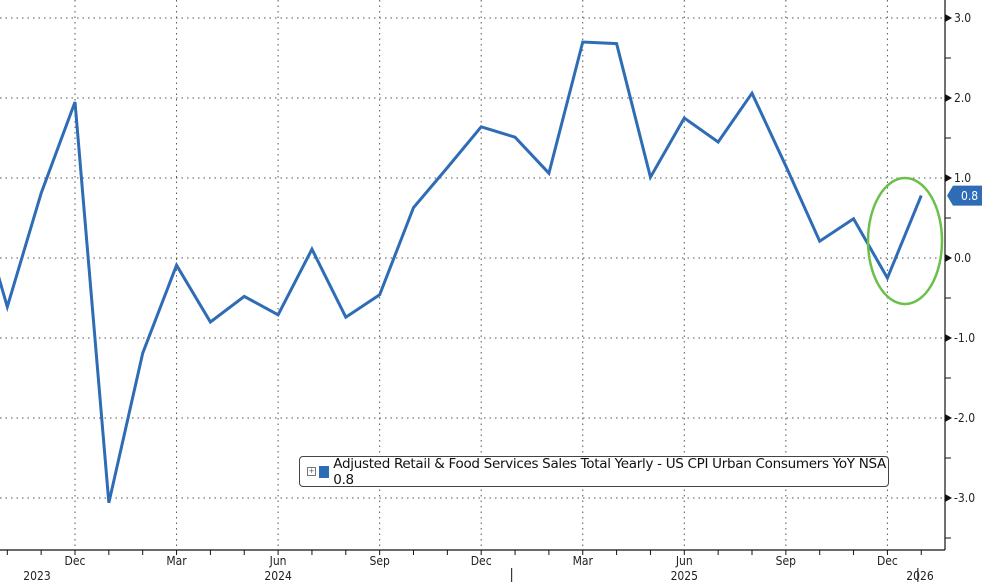  What do you see at coordinates (962, 98) in the screenshot?
I see `y-tick-label: 2.0` at bounding box center [962, 98].